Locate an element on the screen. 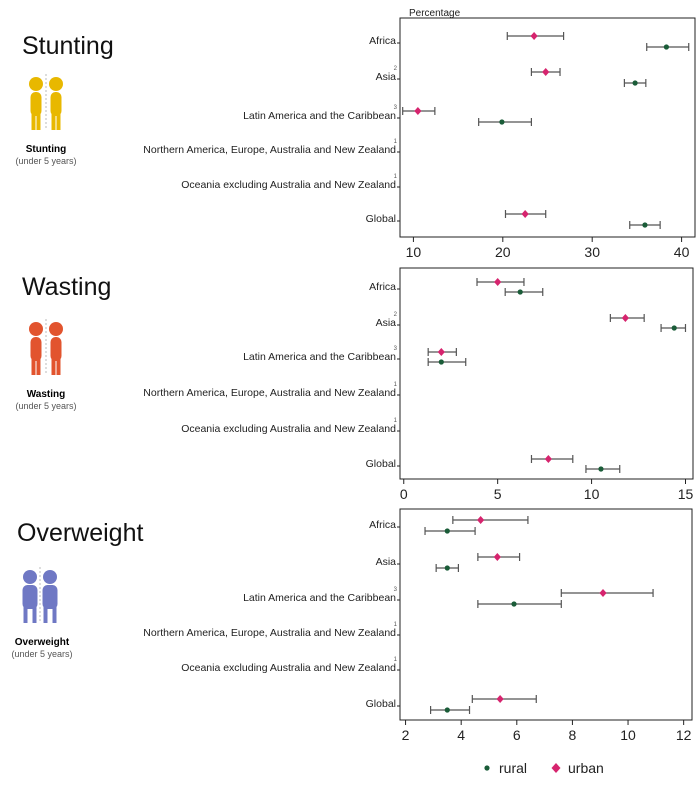 The width and height of the screenshot is (700, 797). x-tick-label: 8 is located at coordinates (573, 735).